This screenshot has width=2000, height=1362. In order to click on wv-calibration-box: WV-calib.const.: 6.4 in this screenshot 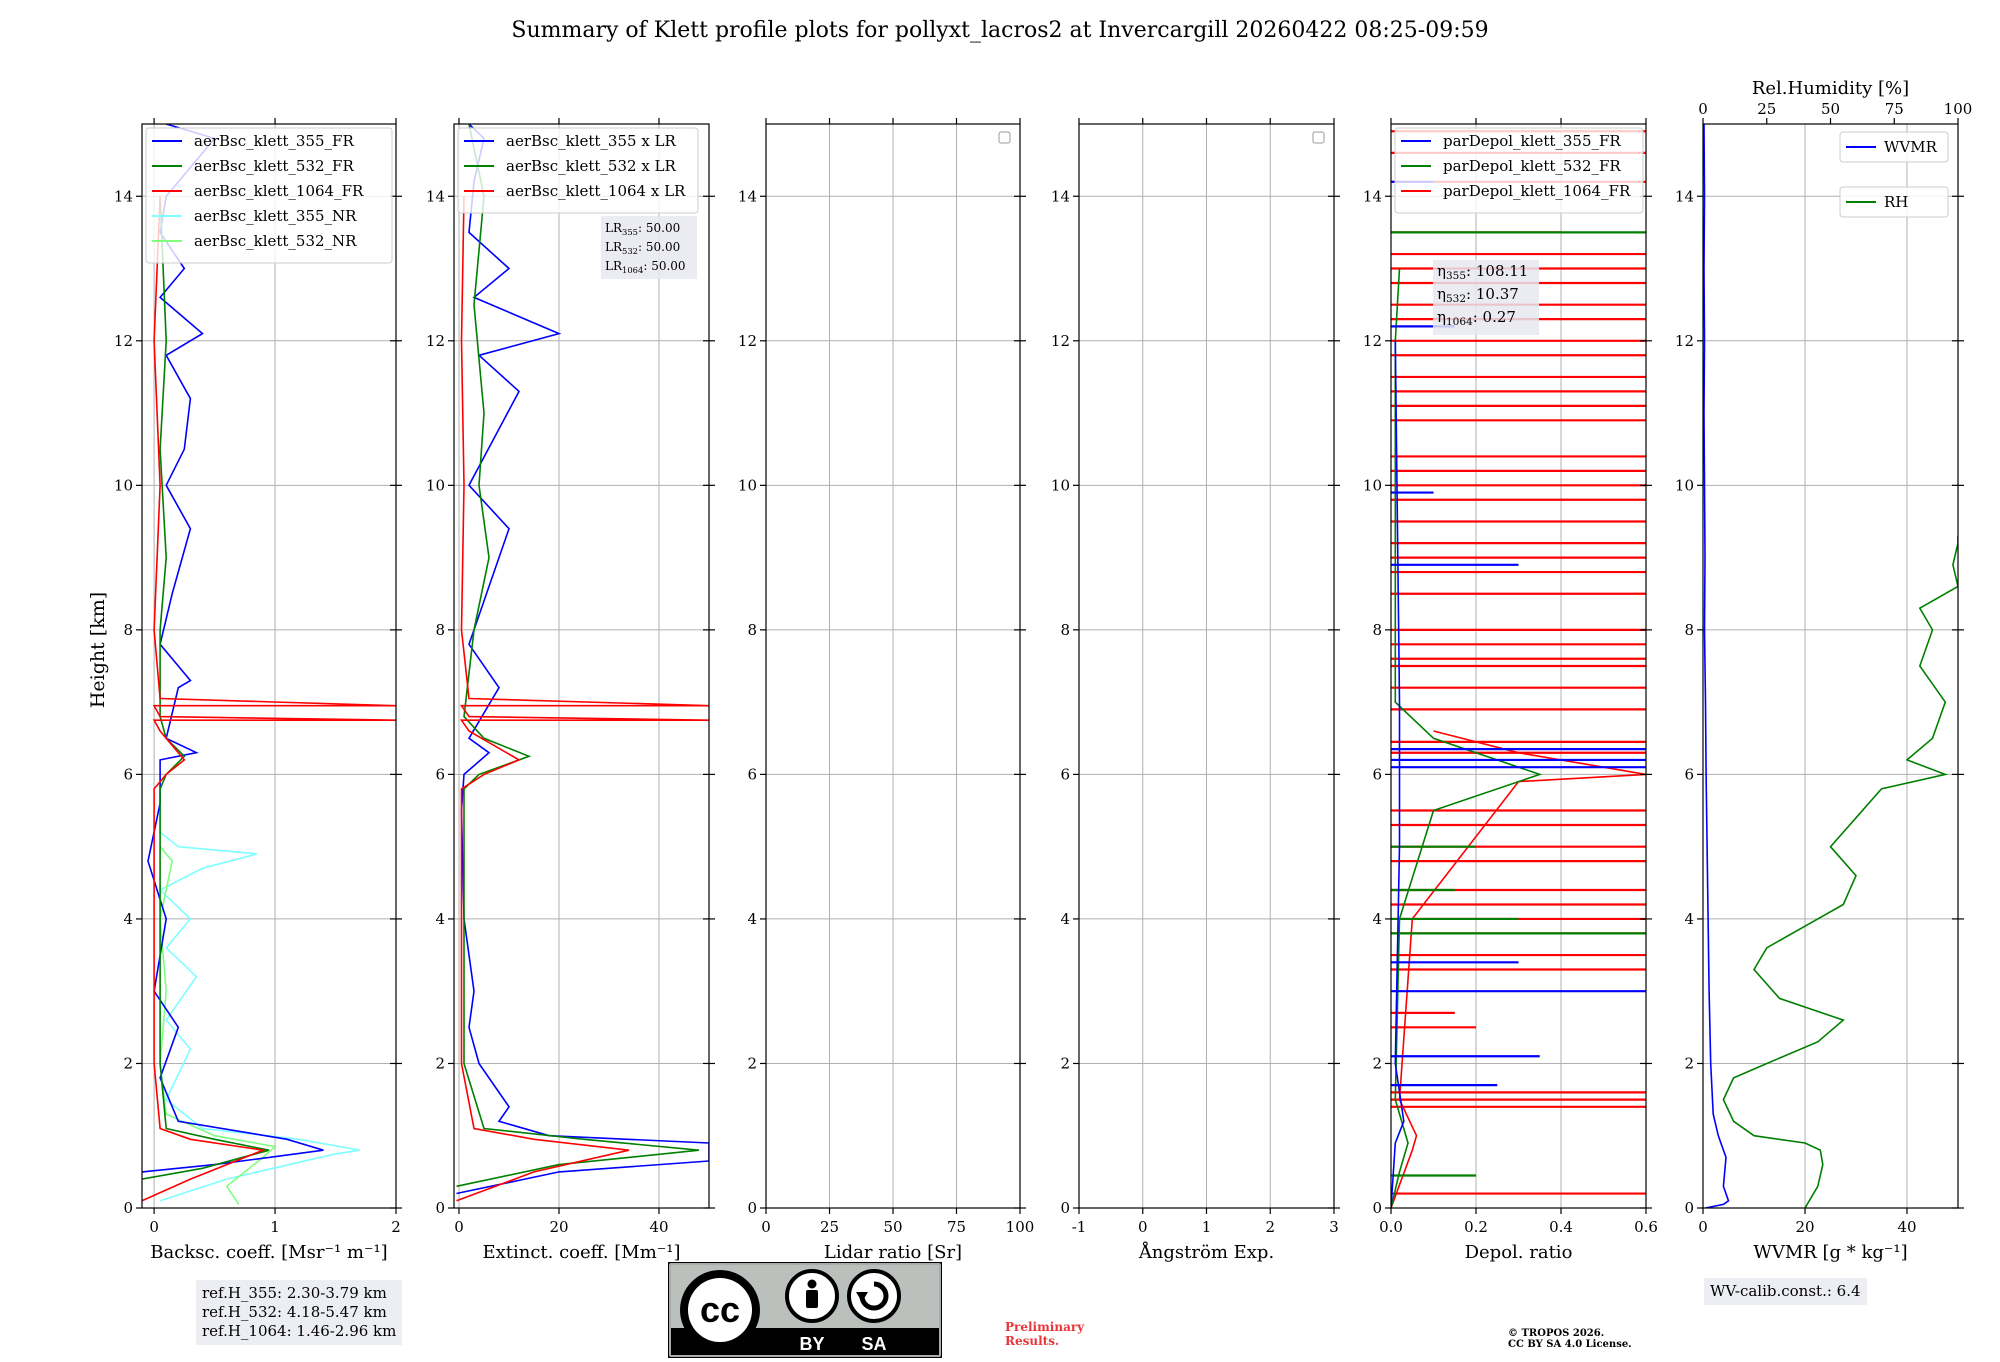, I will do `click(1785, 1291)`.